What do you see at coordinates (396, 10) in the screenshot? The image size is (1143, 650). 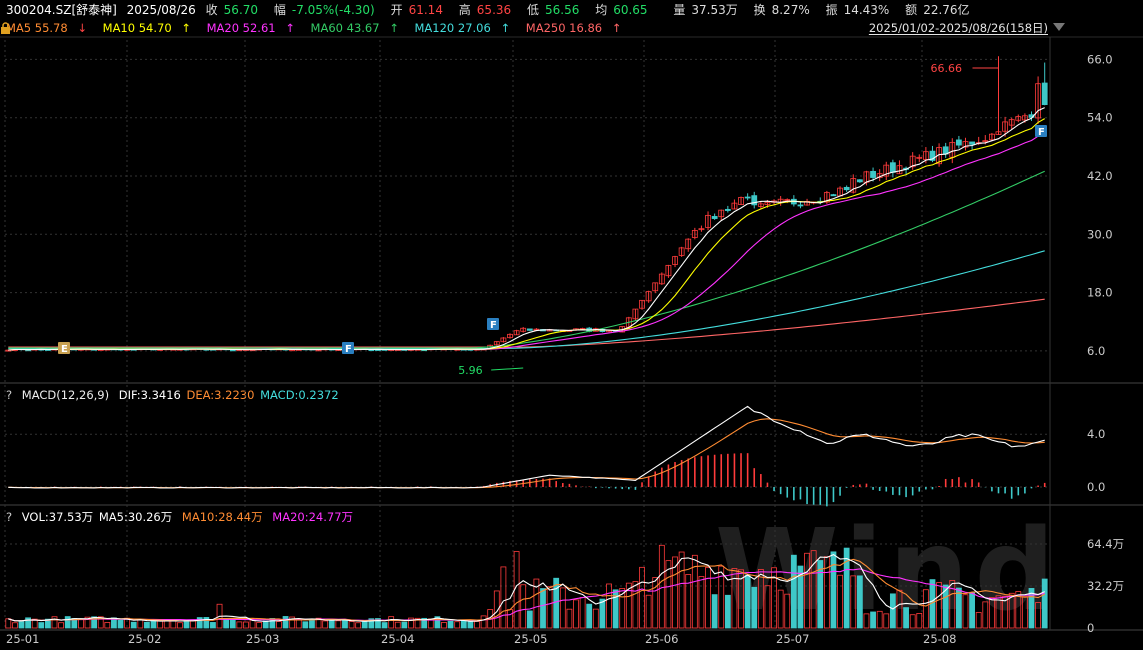 I see `open-label: 开` at bounding box center [396, 10].